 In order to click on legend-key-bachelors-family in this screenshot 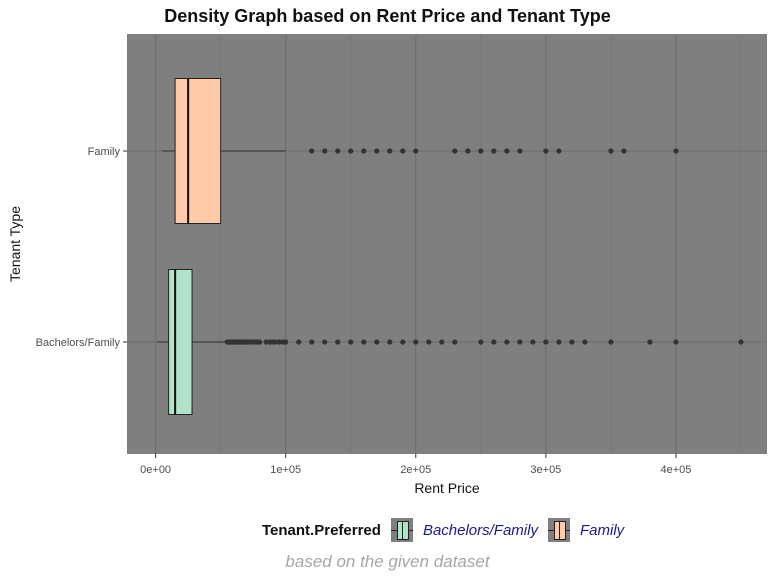, I will do `click(401, 530)`.